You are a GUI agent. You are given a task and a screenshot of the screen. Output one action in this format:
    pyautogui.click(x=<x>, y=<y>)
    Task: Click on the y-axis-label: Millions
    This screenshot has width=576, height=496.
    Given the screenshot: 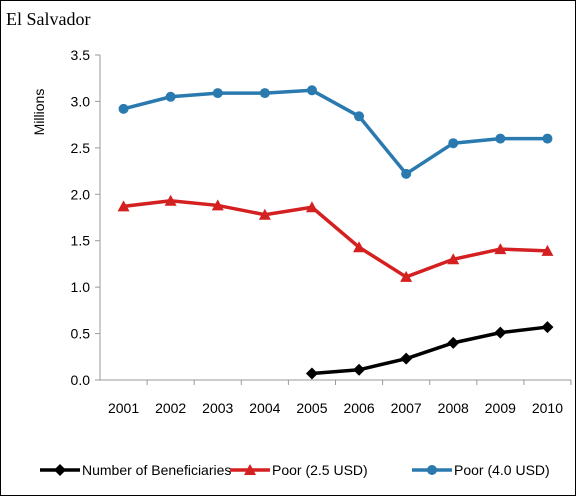 What is the action you would take?
    pyautogui.click(x=39, y=112)
    